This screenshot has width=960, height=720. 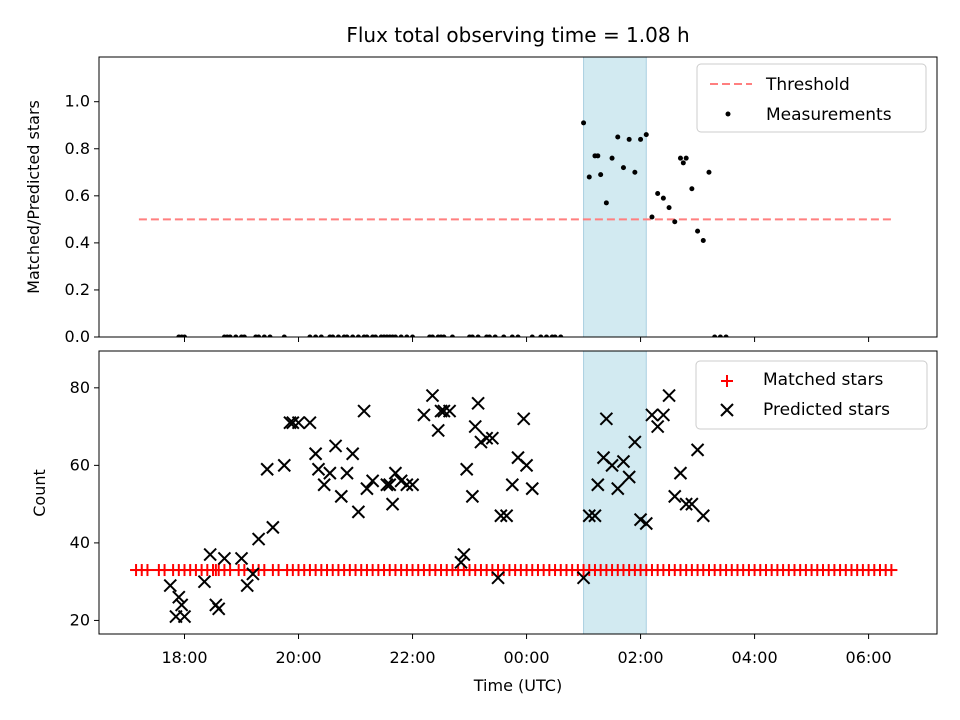 What do you see at coordinates (80, 387) in the screenshot?
I see `bottom-y-tick-label: 80` at bounding box center [80, 387].